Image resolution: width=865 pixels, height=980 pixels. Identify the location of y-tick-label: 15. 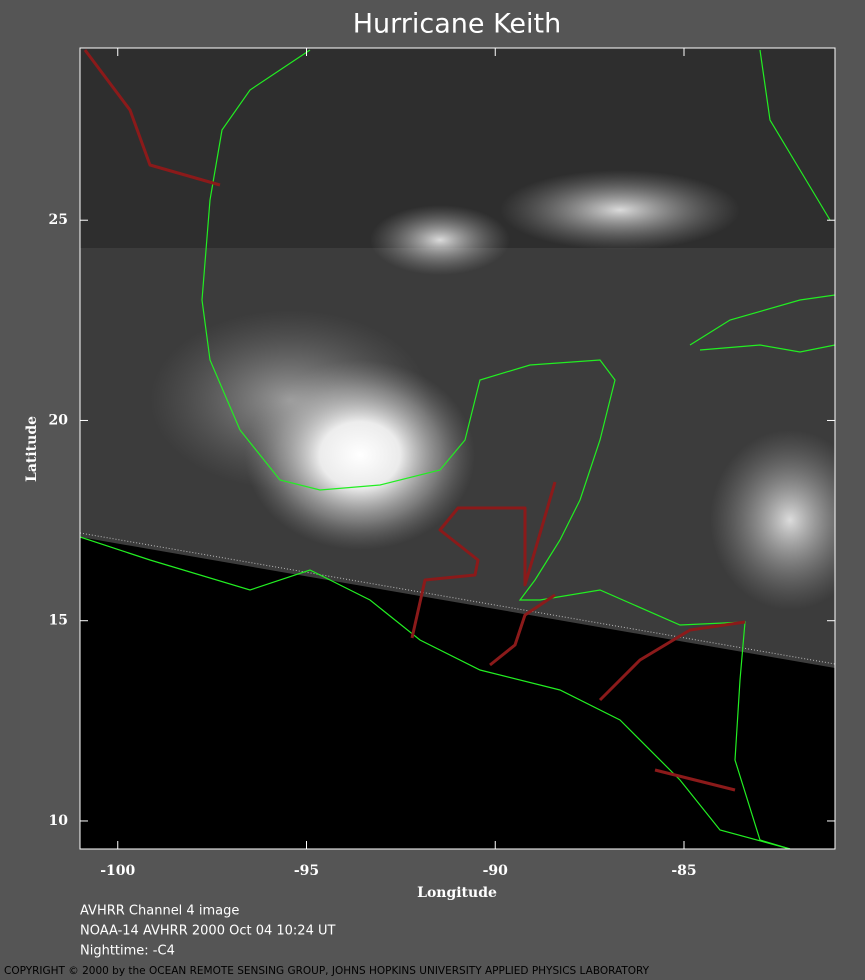
(58, 621).